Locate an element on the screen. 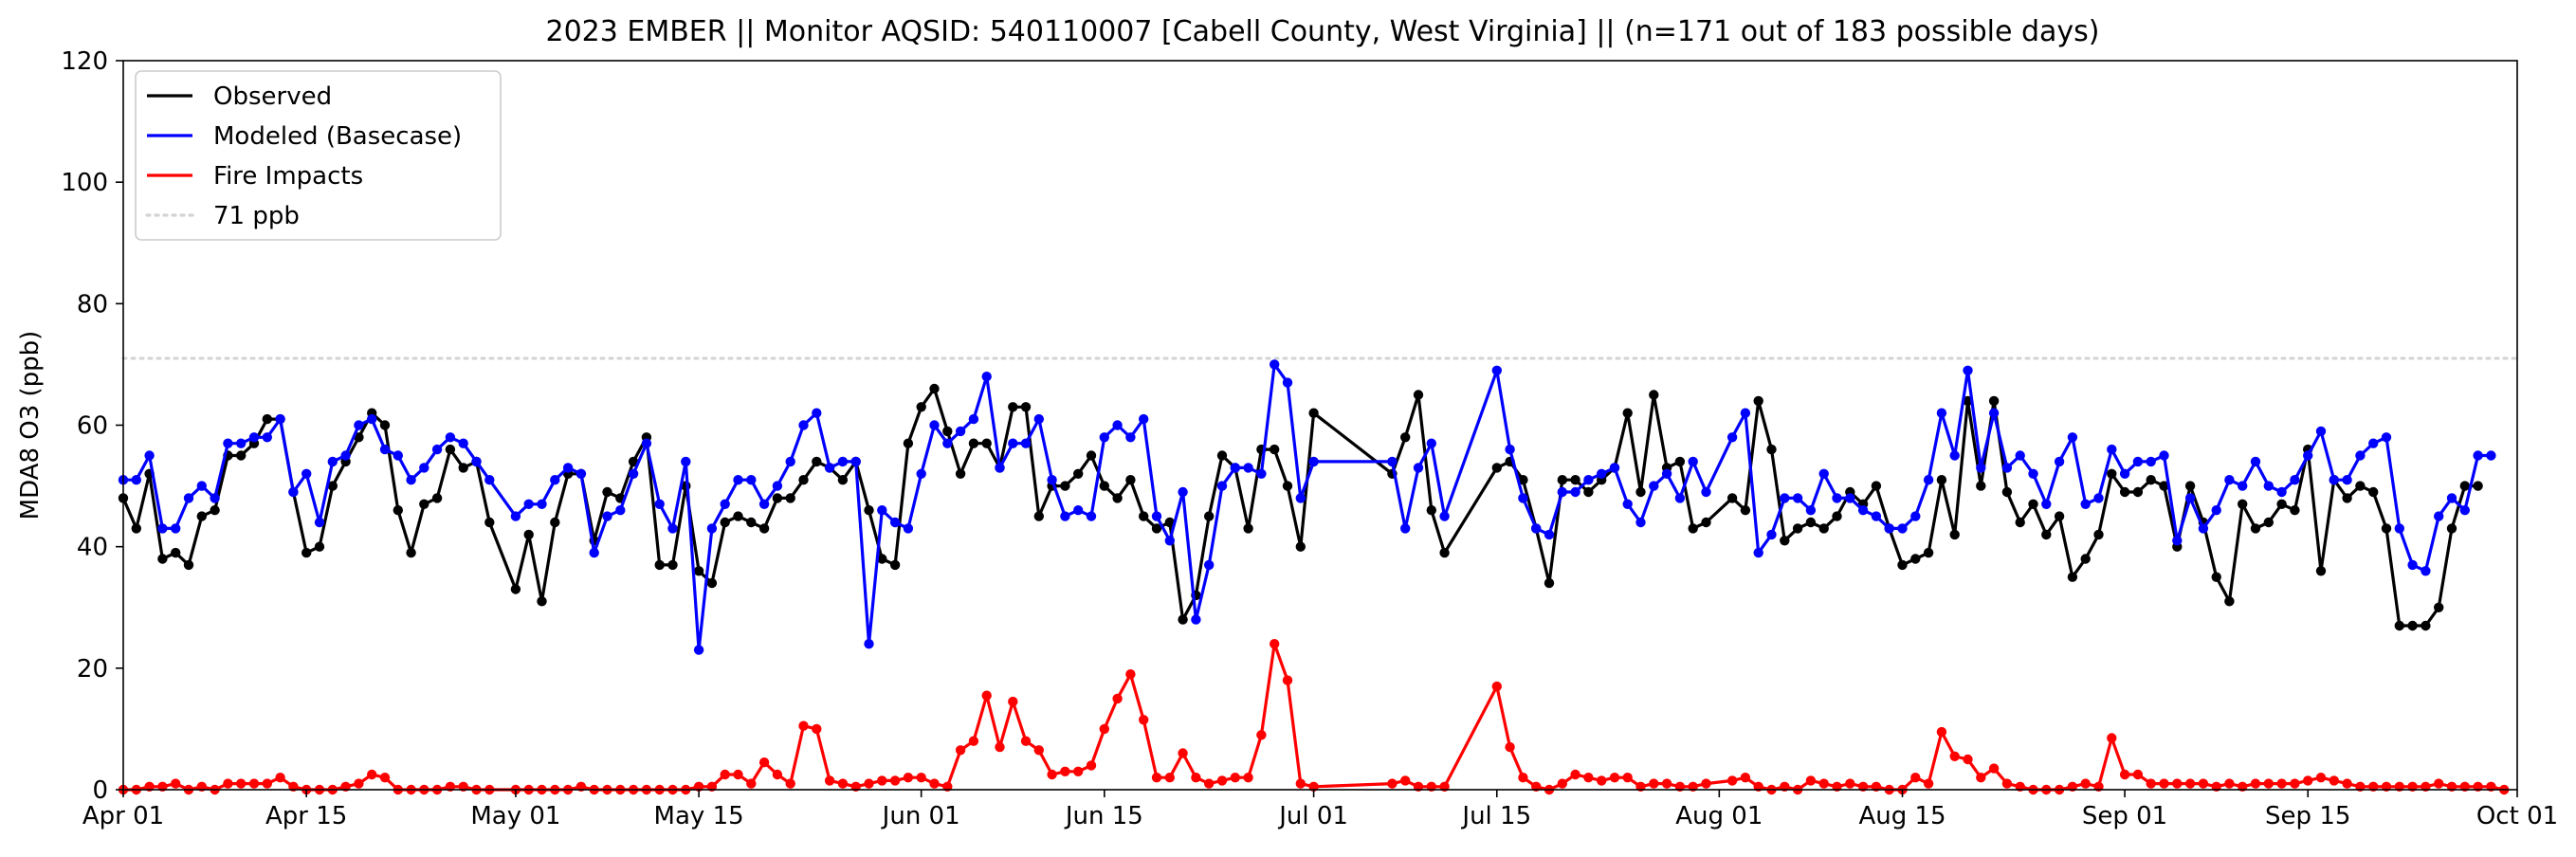  legend-label: Fire Impacts is located at coordinates (288, 176).